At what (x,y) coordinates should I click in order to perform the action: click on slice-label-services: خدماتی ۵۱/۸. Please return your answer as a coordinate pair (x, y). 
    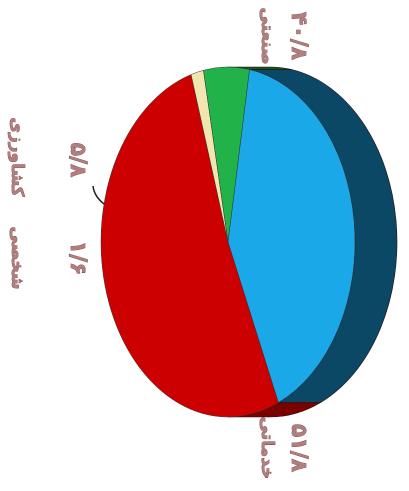
    Looking at the image, I should click on (284, 448).